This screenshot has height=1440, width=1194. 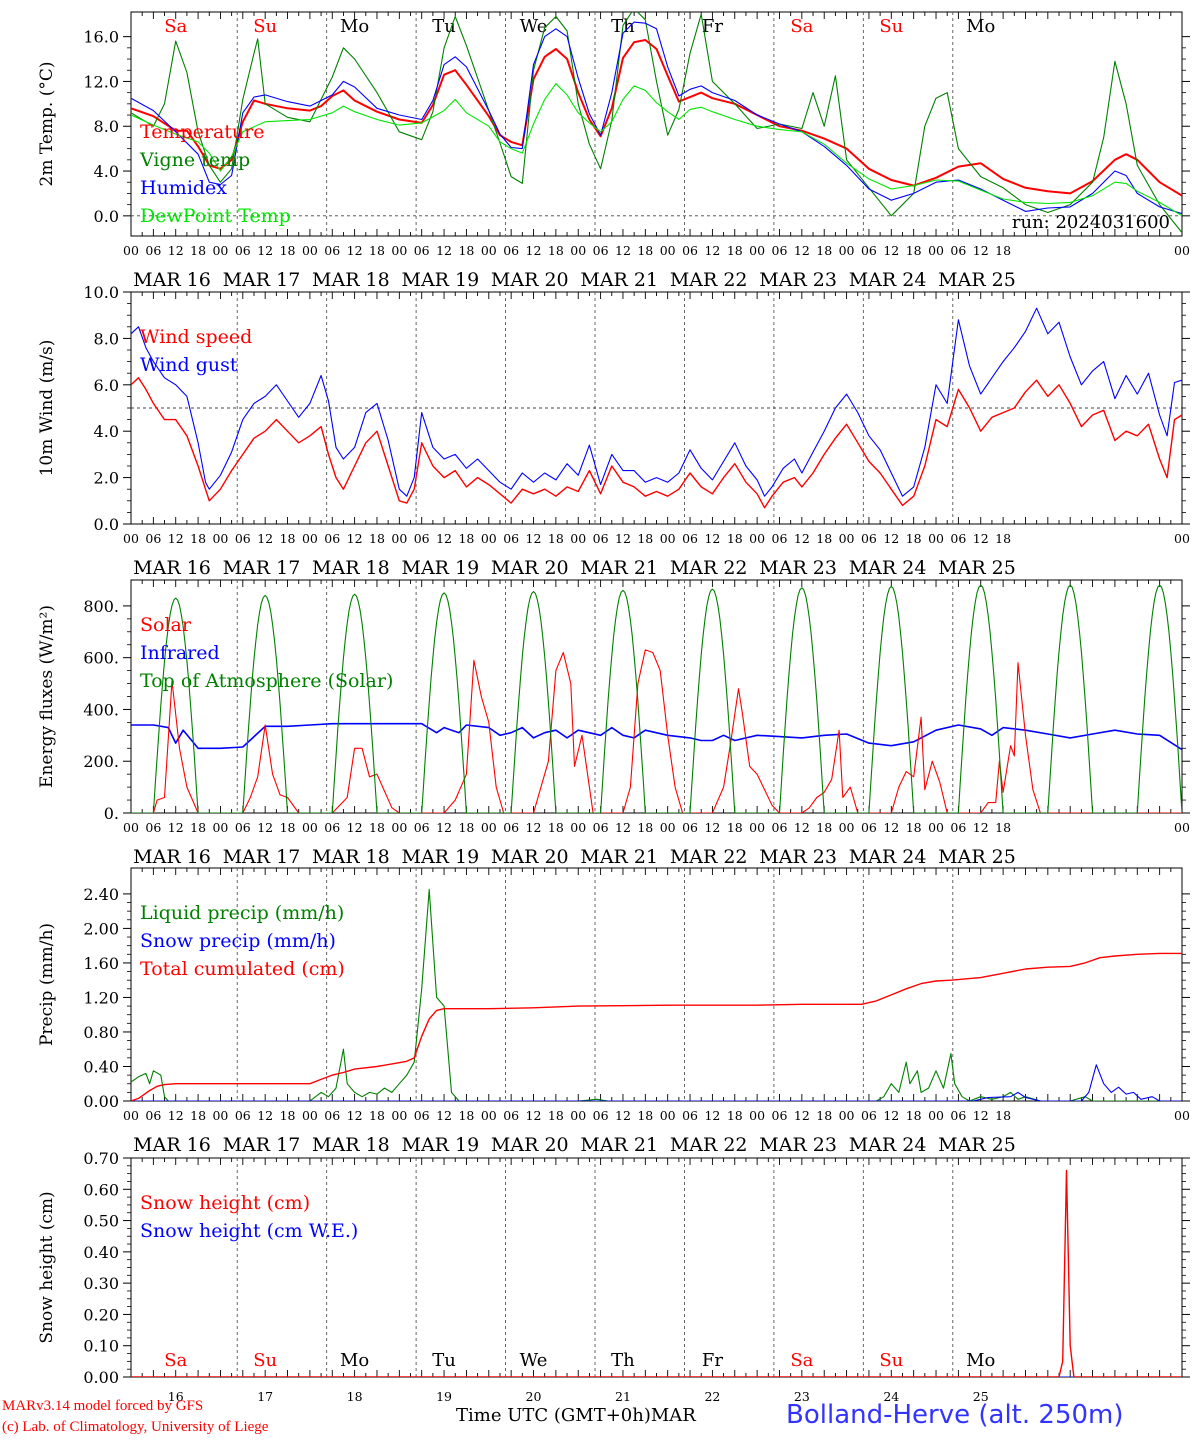 I want to click on run-label: run: 2024031600, so click(x=1091, y=222).